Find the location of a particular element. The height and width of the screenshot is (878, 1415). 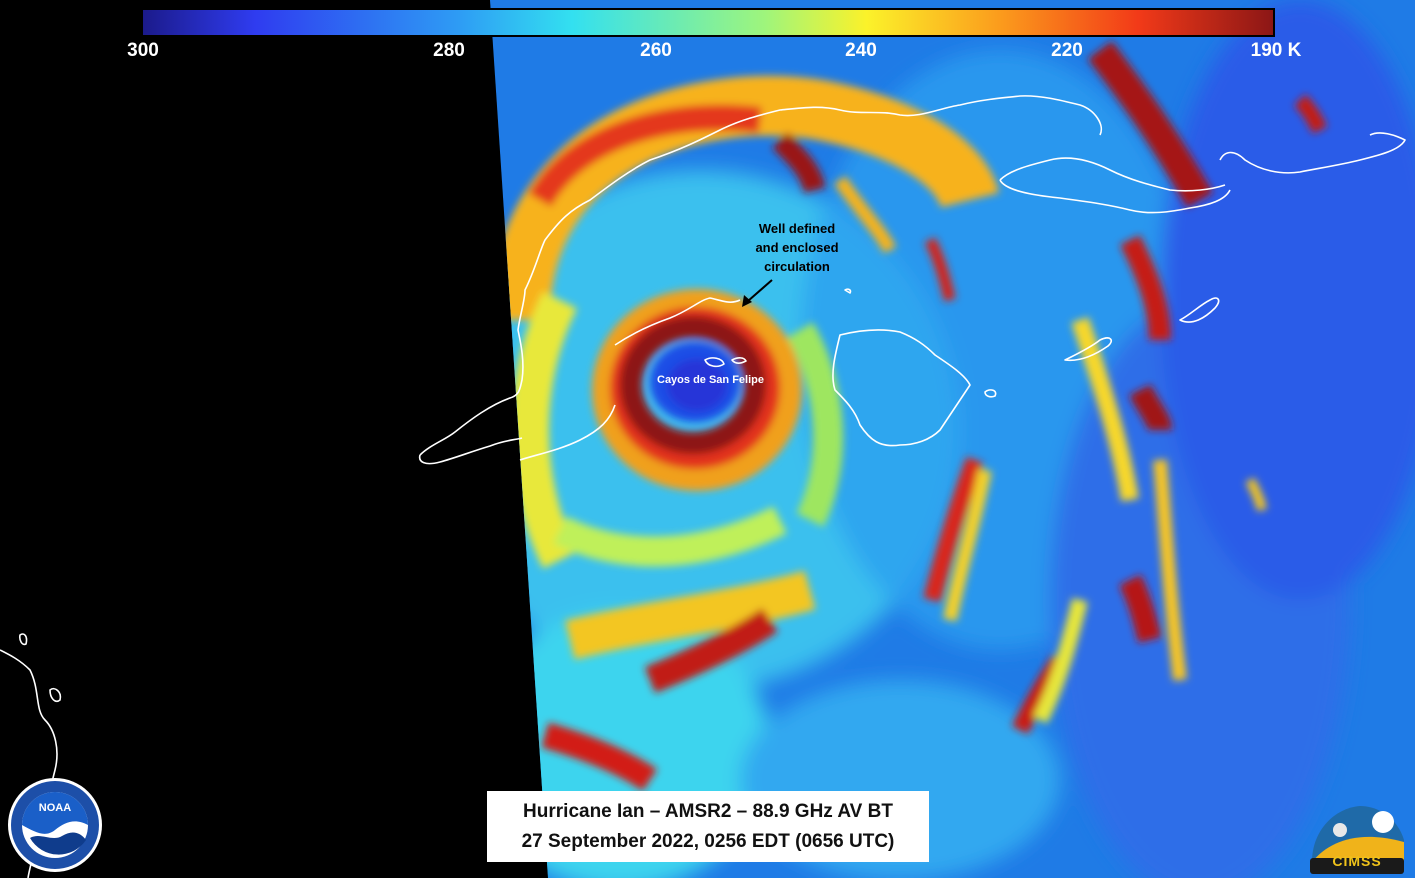

circulation-annotation: Well defined and enclosed circulation is located at coordinates (797, 247).